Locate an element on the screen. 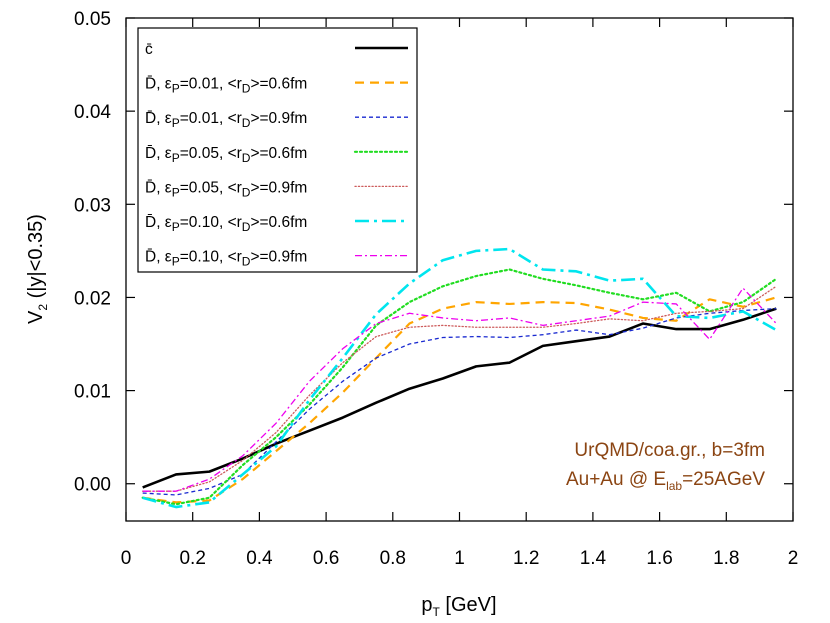 This screenshot has height=623, width=830. x-tick-label: 0.2 is located at coordinates (192, 558).